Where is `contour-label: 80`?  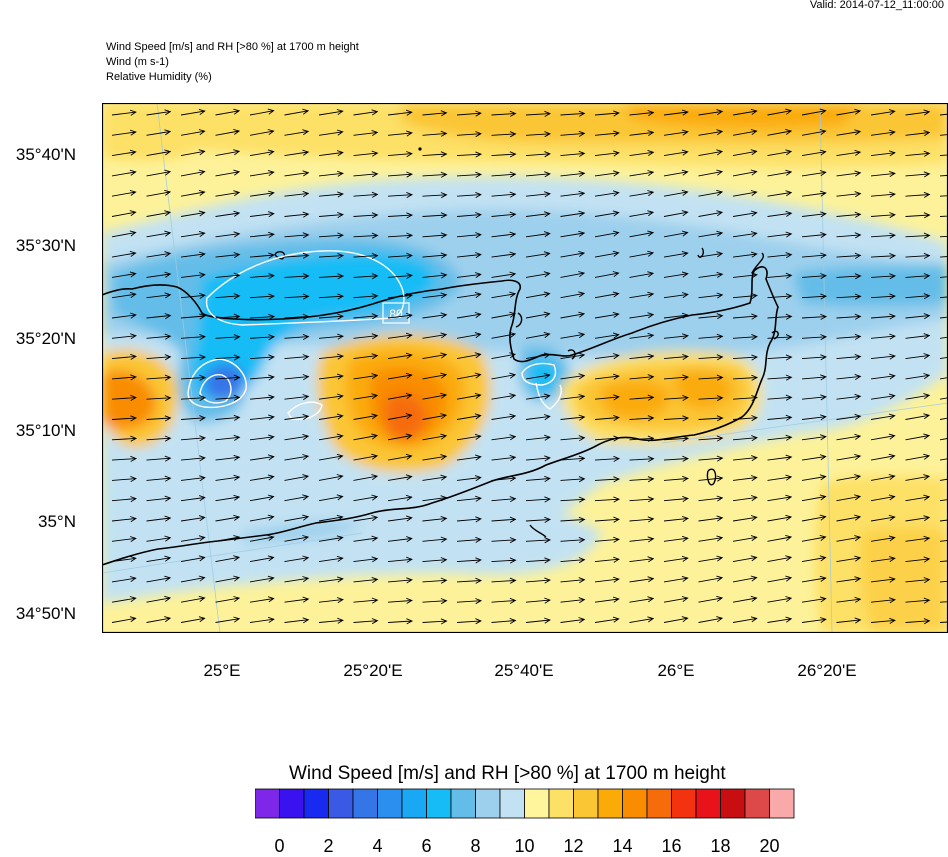 contour-label: 80 is located at coordinates (396, 314).